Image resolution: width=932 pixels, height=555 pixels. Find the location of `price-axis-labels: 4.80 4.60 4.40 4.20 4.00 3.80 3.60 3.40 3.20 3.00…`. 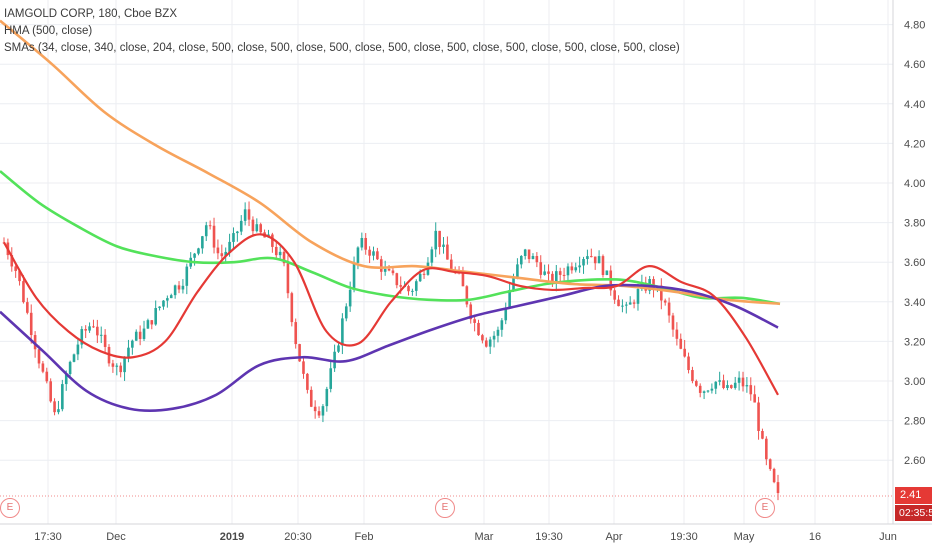

price-axis-labels: 4.80 4.60 4.40 4.20 4.00 3.80 3.60 3.40 3.20 3.00… is located at coordinates (914, 244).